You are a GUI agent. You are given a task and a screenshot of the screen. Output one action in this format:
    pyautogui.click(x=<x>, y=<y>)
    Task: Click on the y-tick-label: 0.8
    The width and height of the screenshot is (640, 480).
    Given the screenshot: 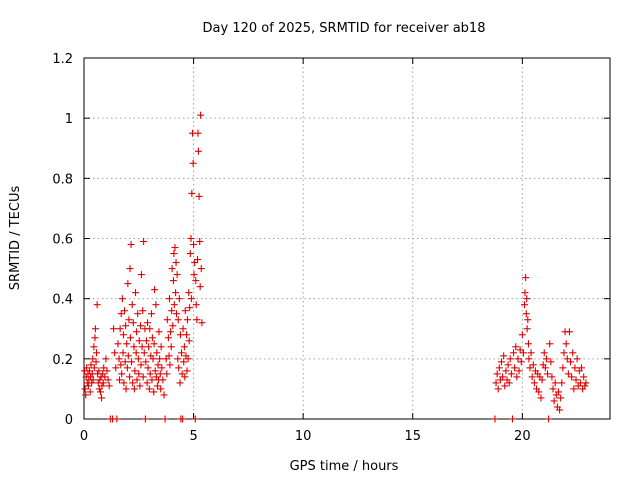 What is the action you would take?
    pyautogui.click(x=62, y=179)
    